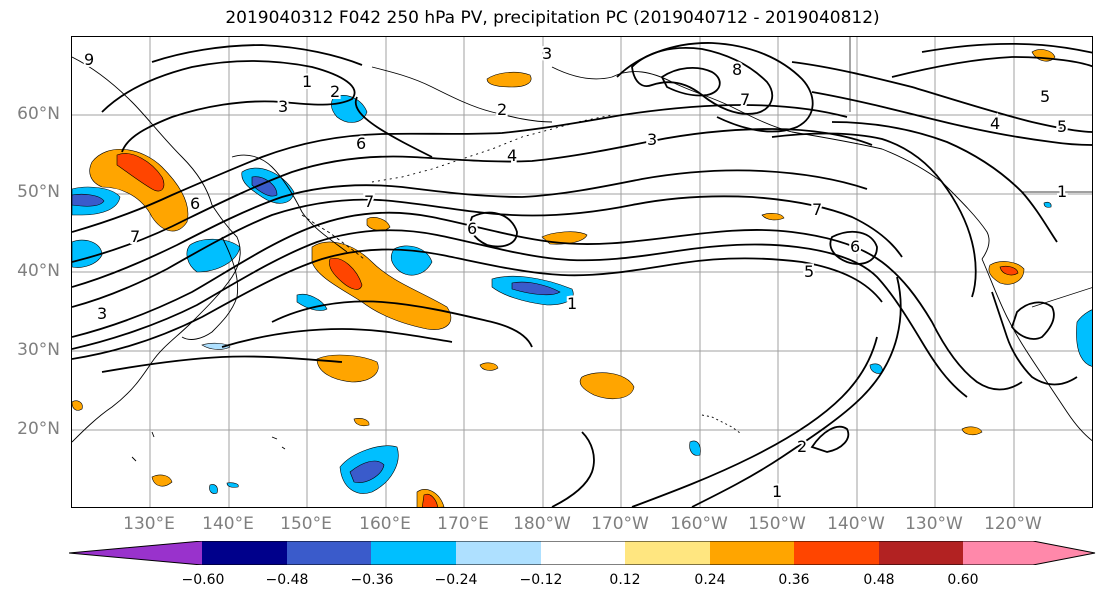  I want to click on precip-core-kamchatka-west, so click(140, 172).